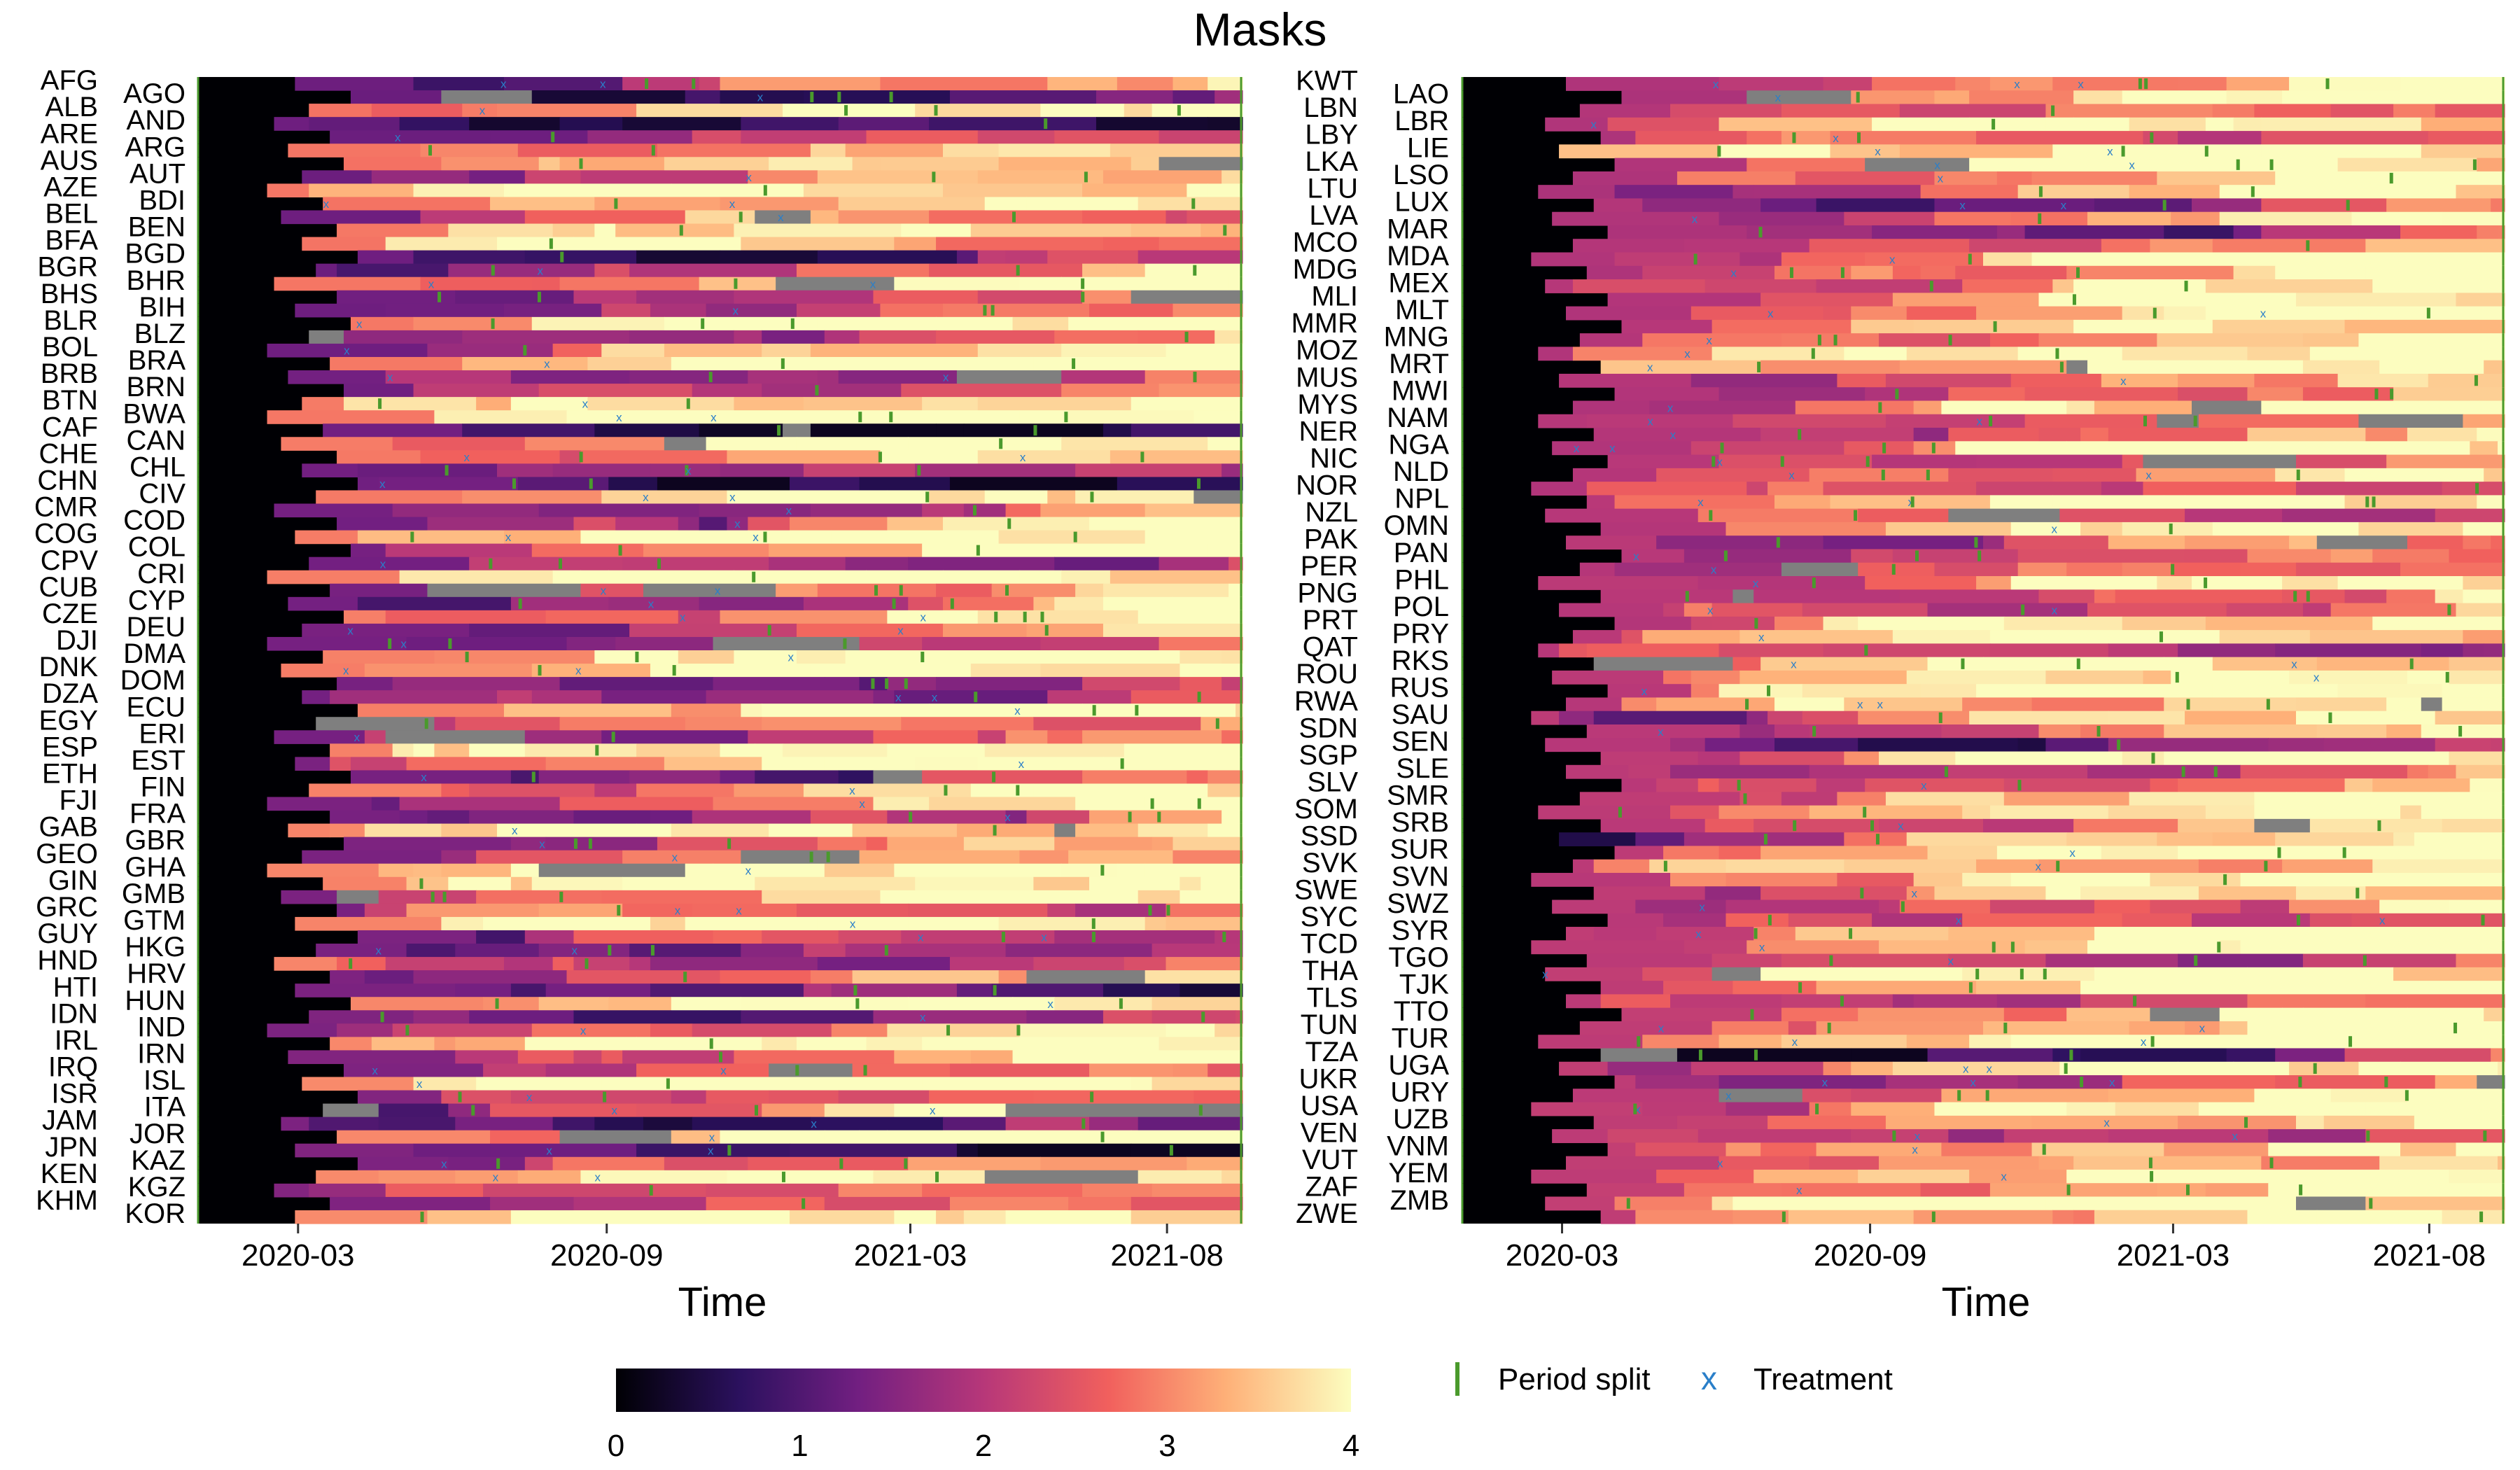 This screenshot has width=2520, height=1470. What do you see at coordinates (790, 524) in the screenshot?
I see `row-cod` at bounding box center [790, 524].